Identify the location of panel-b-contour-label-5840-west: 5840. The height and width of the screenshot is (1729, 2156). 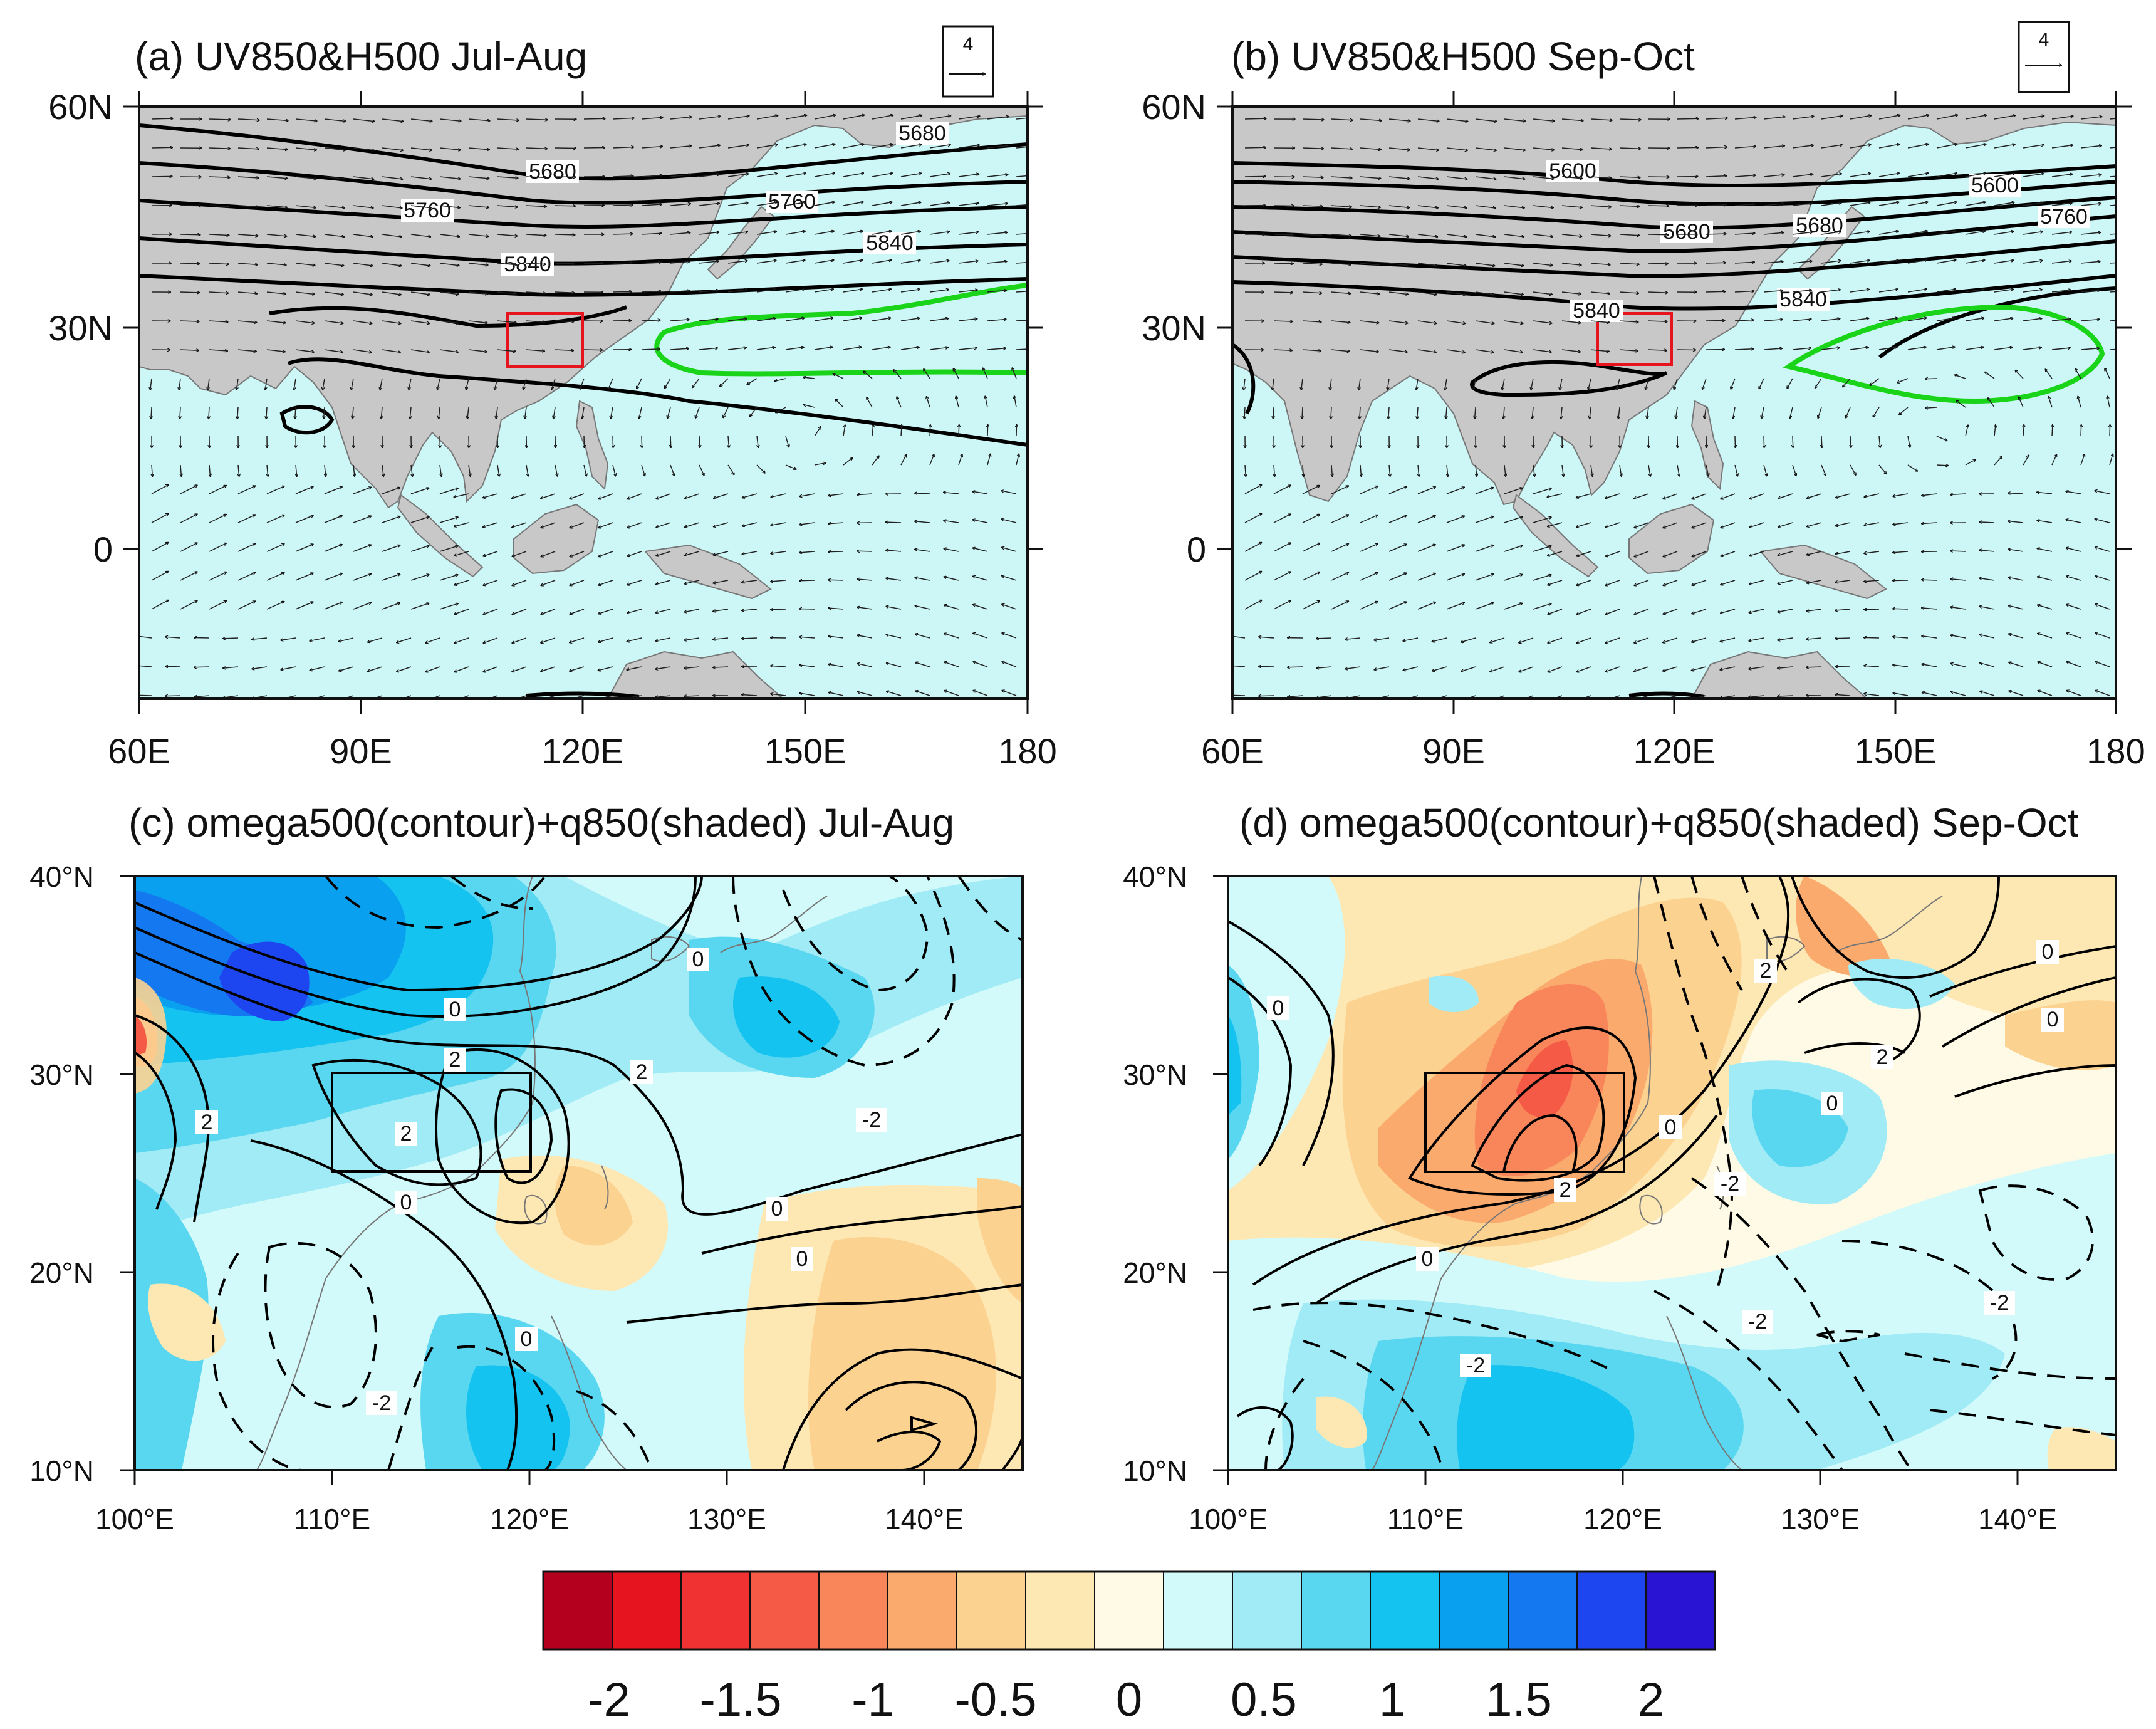
(1596, 311).